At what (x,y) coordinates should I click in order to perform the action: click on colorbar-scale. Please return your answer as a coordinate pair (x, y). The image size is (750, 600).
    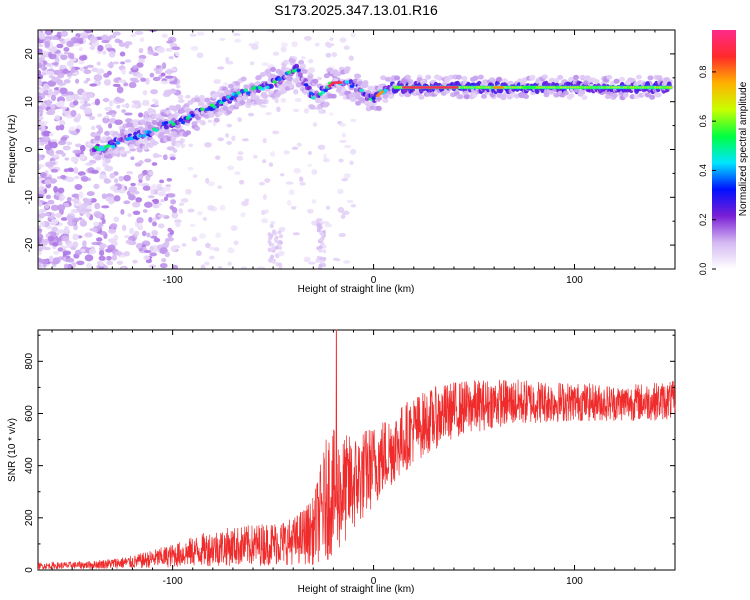
    Looking at the image, I should click on (724, 149).